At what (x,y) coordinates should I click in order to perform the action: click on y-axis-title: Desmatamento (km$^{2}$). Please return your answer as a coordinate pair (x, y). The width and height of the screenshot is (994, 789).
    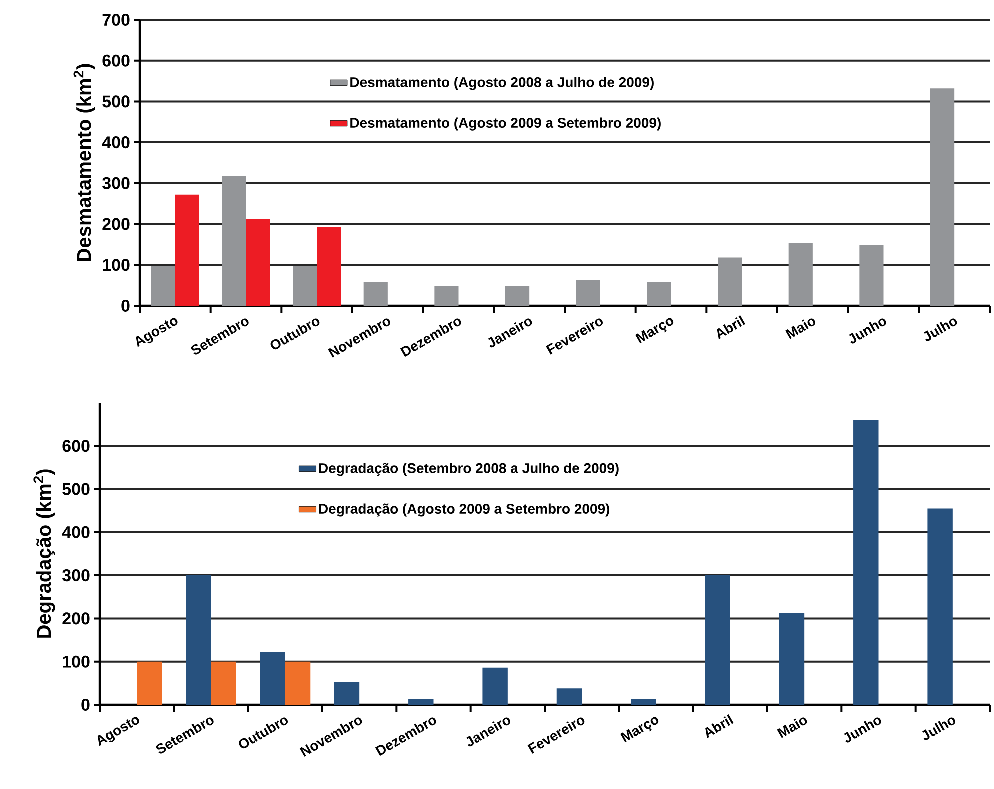
    Looking at the image, I should click on (85, 163).